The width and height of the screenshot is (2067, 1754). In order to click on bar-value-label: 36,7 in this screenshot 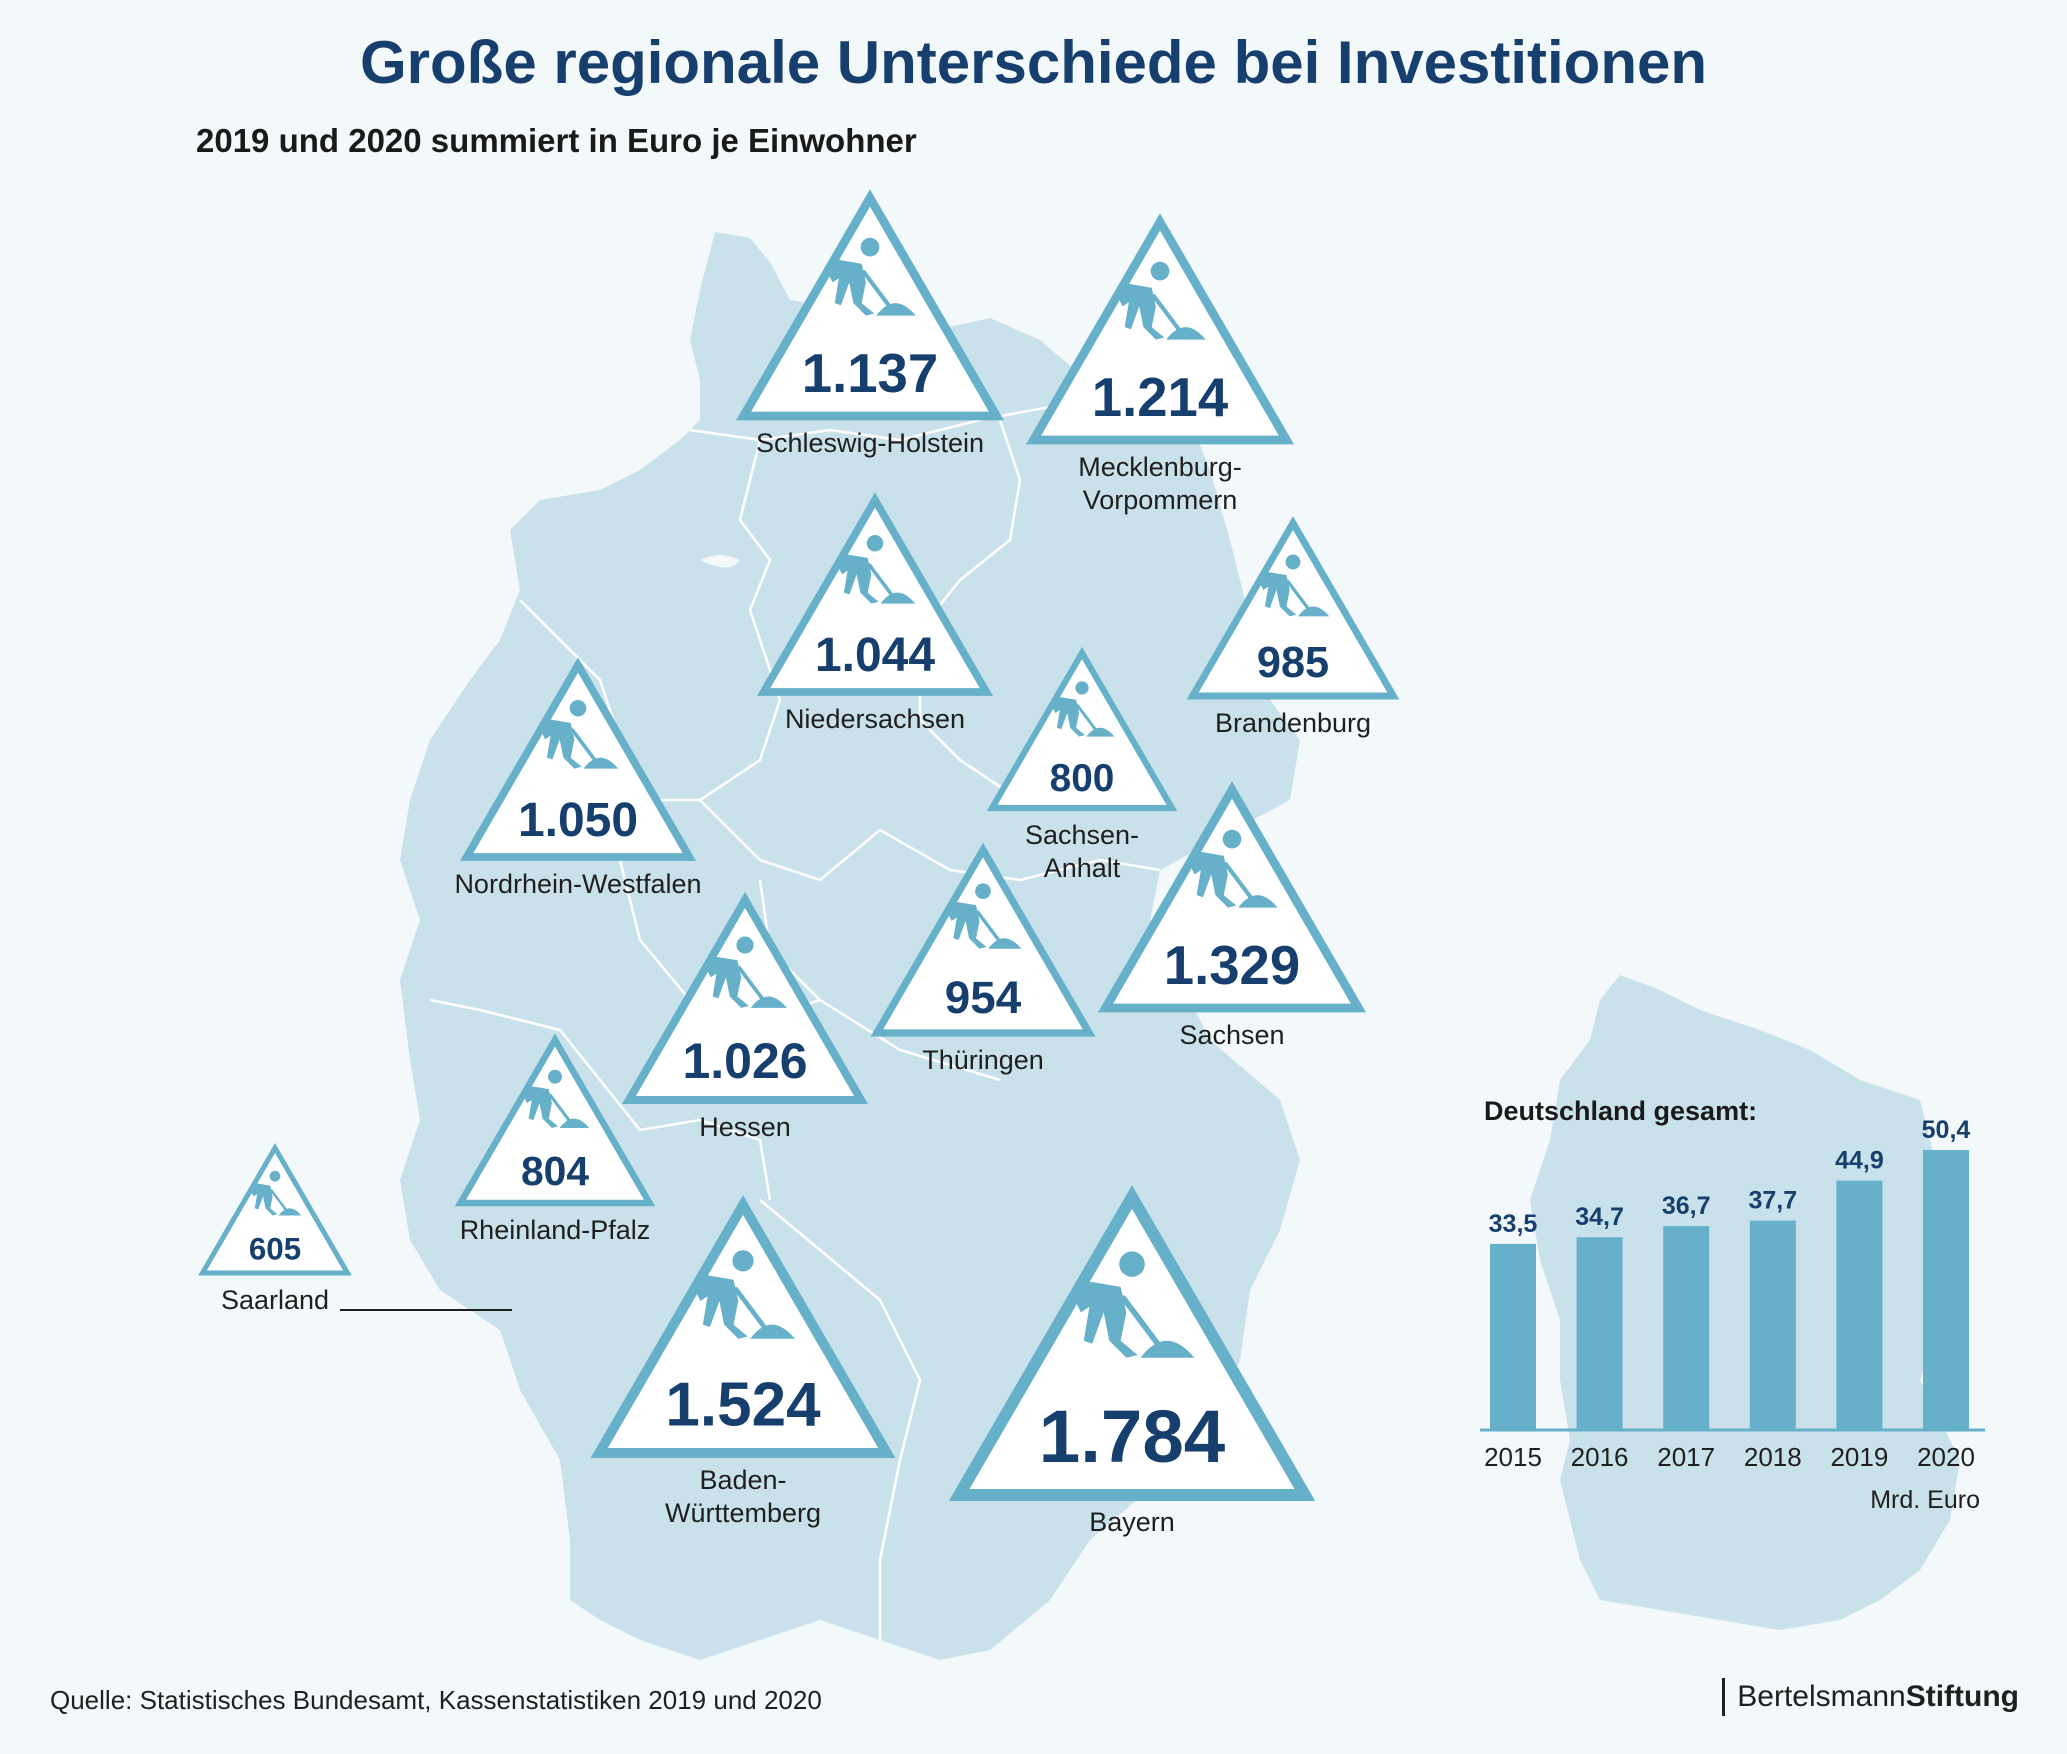, I will do `click(1686, 1206)`.